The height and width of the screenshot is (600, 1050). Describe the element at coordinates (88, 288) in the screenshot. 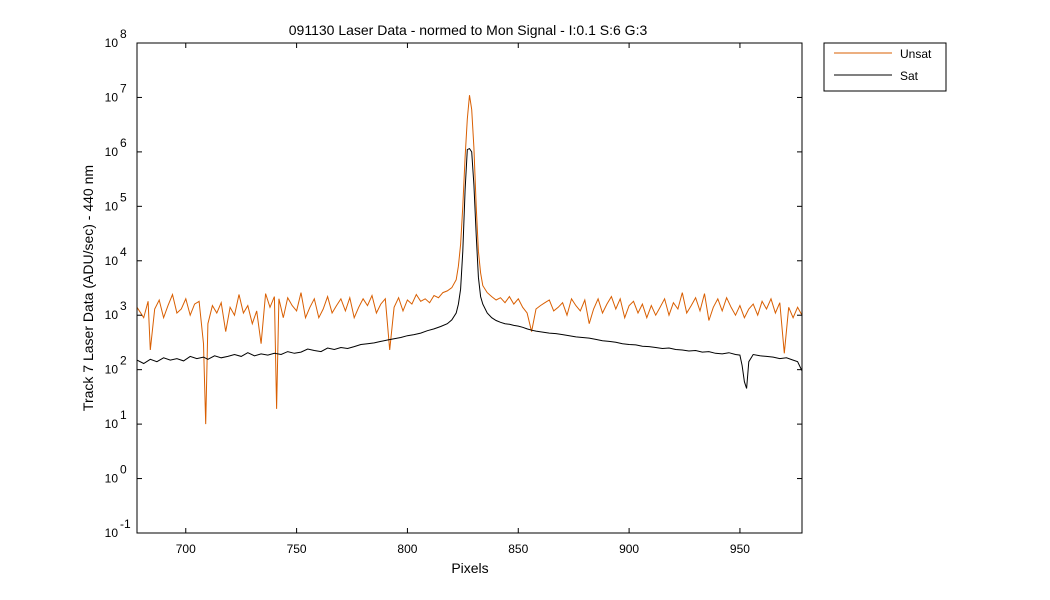

I see `y-axis-label: Track 7 Laser Data (ADU/sec) - 440 nm` at that location.